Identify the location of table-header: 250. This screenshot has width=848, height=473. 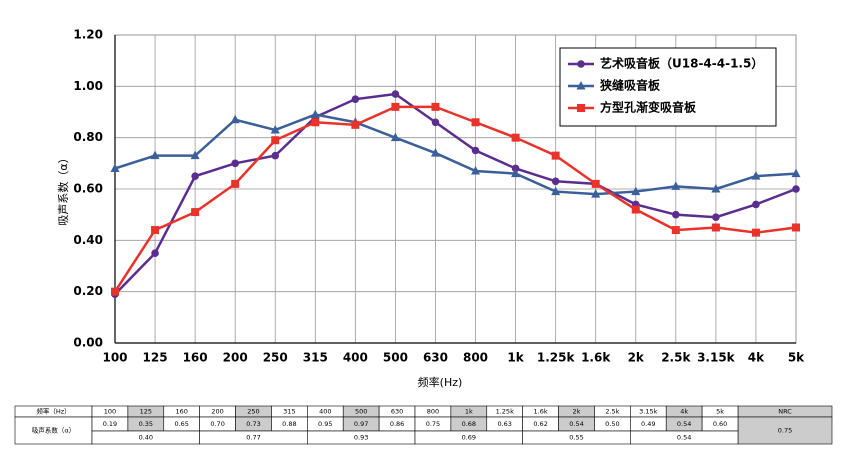
(253, 412).